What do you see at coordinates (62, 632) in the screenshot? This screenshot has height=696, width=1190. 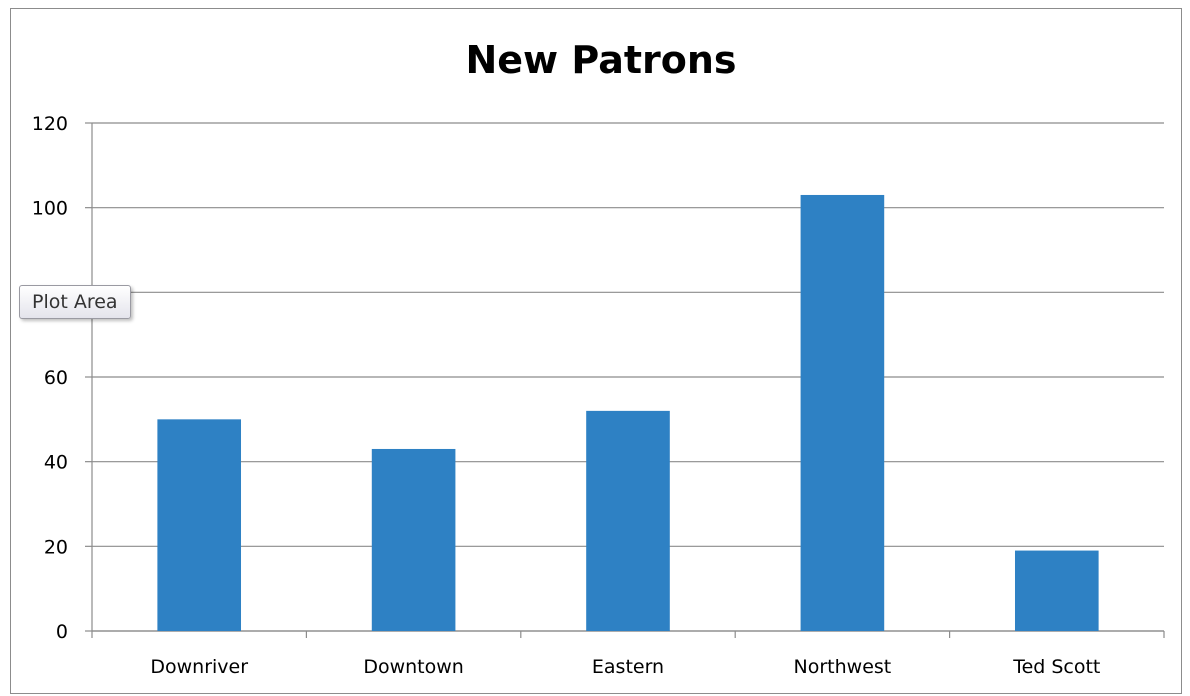 I see `y-tick-label: 0` at bounding box center [62, 632].